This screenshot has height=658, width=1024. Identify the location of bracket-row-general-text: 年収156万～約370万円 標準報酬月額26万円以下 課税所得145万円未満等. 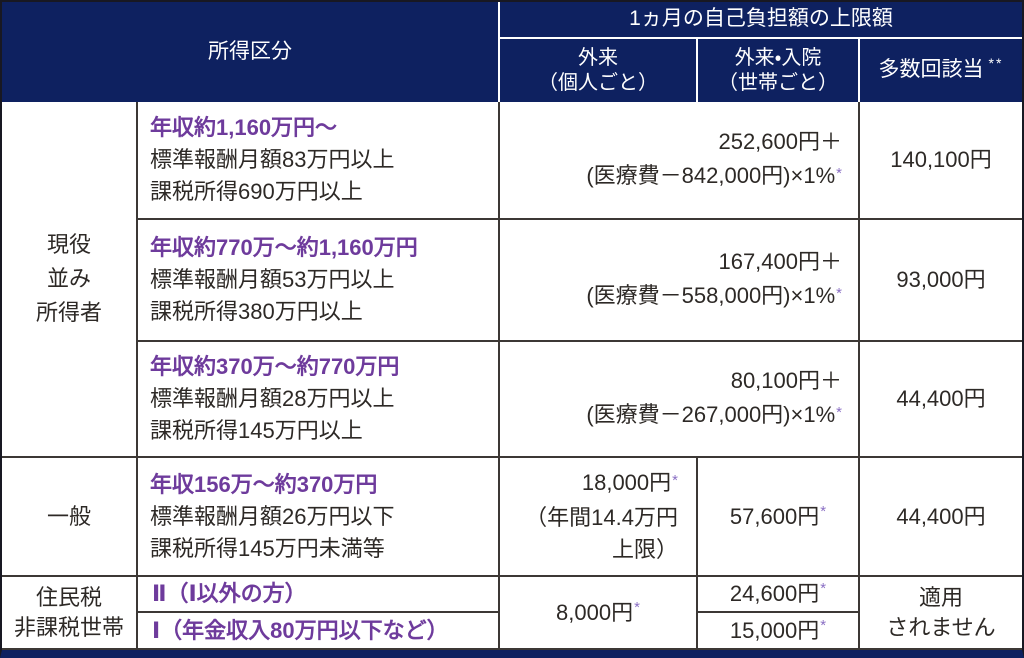
(272, 517).